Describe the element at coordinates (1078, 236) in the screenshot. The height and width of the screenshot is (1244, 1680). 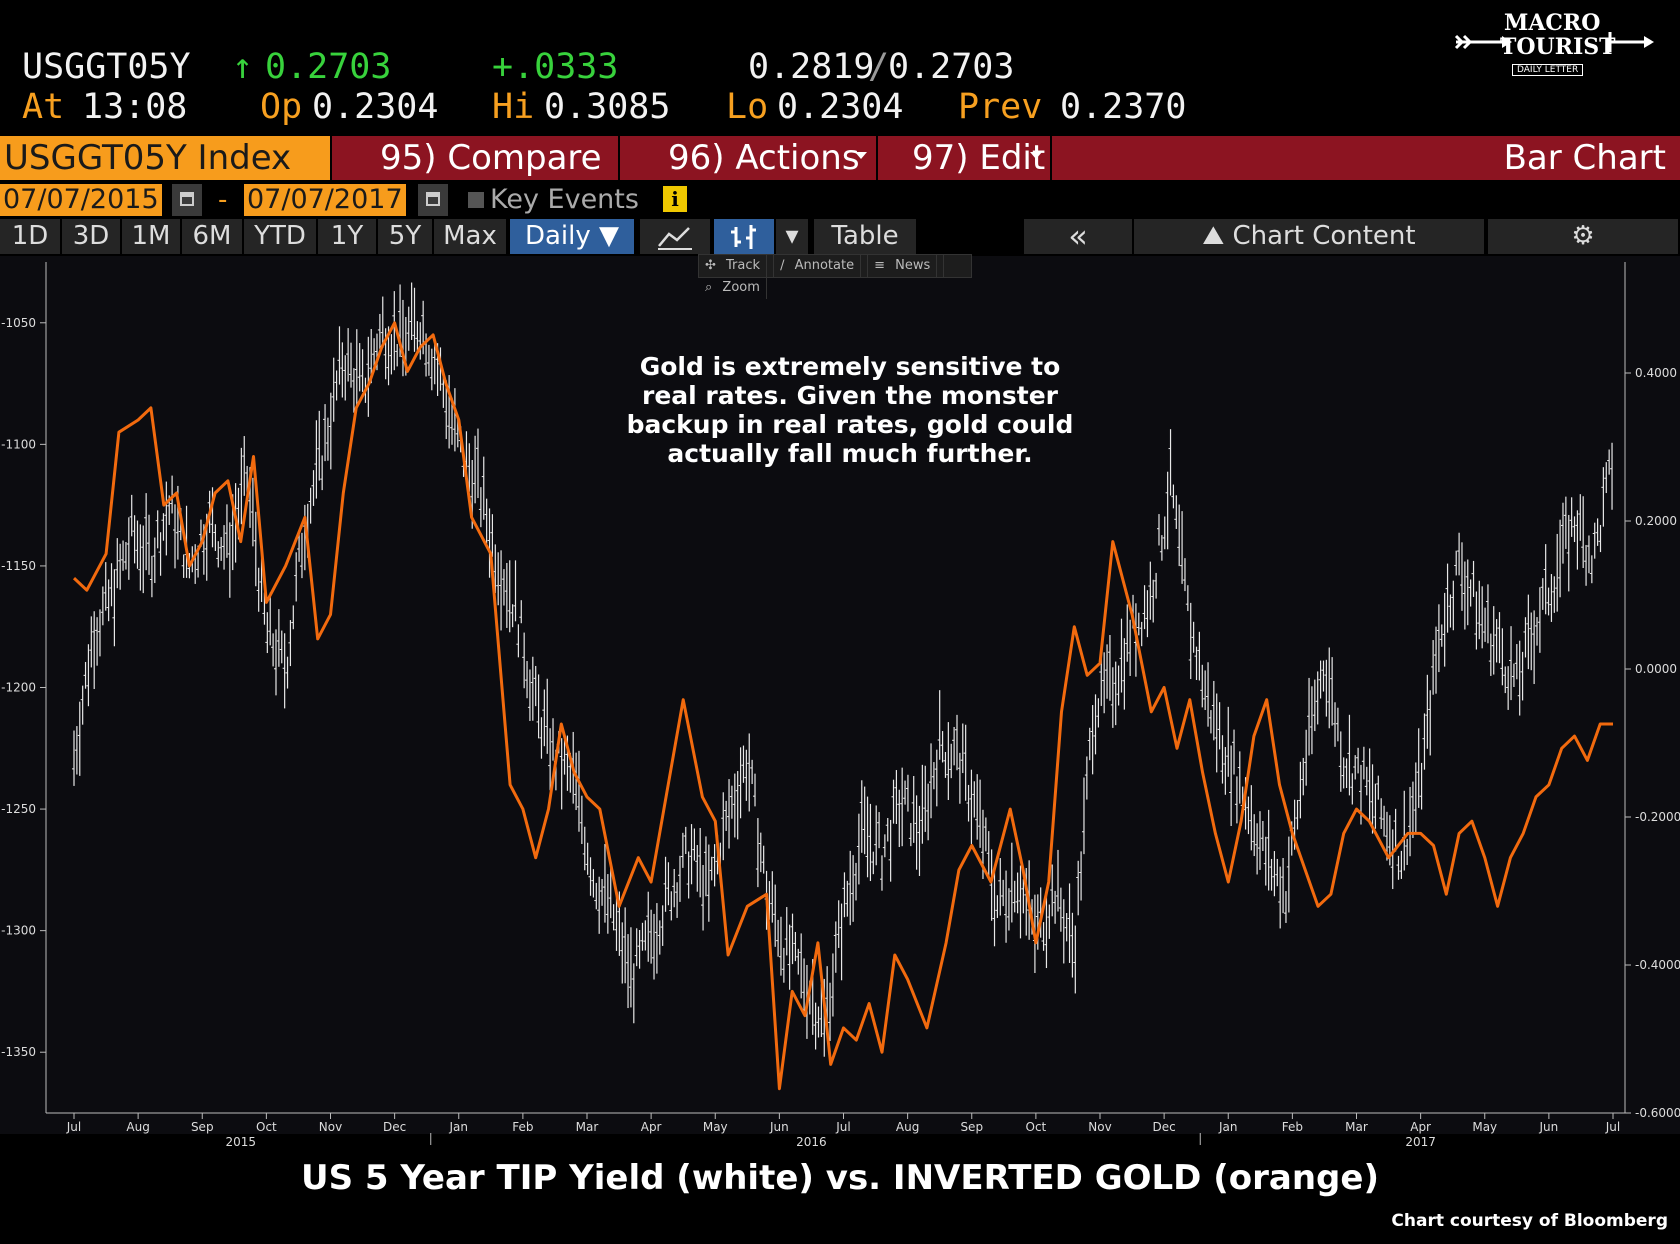
I see `collapse-panel-icon: «` at that location.